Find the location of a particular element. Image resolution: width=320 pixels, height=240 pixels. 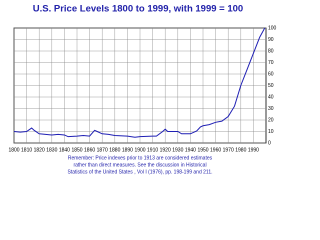

x-tick-label: 1970 is located at coordinates (228, 150).